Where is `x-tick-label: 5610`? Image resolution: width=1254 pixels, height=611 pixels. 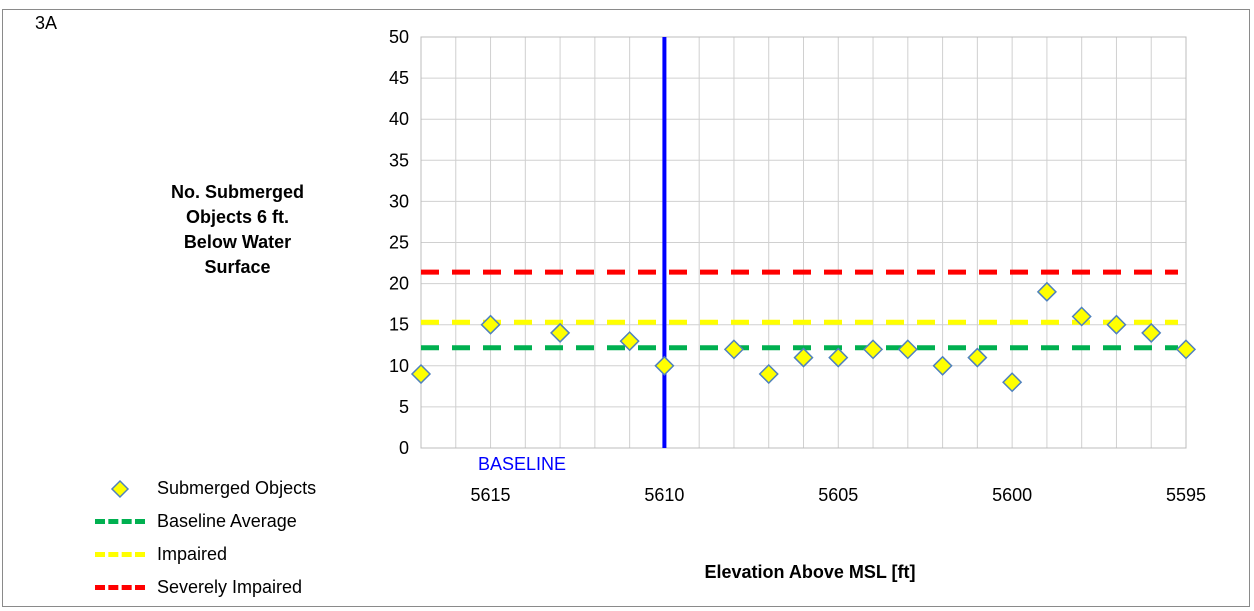 x-tick-label: 5610 is located at coordinates (664, 495).